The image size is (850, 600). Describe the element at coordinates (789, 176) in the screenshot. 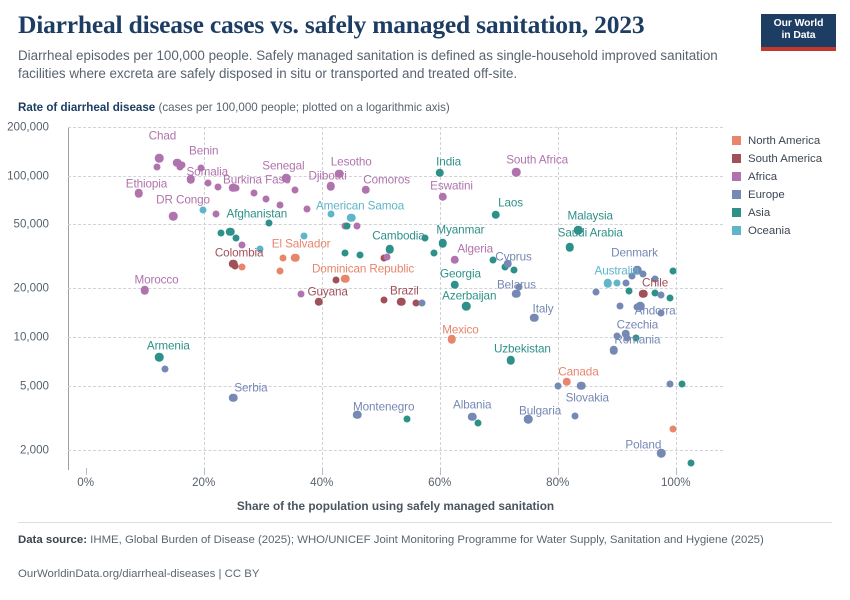

I see `legend-item-africa: Africa` at that location.